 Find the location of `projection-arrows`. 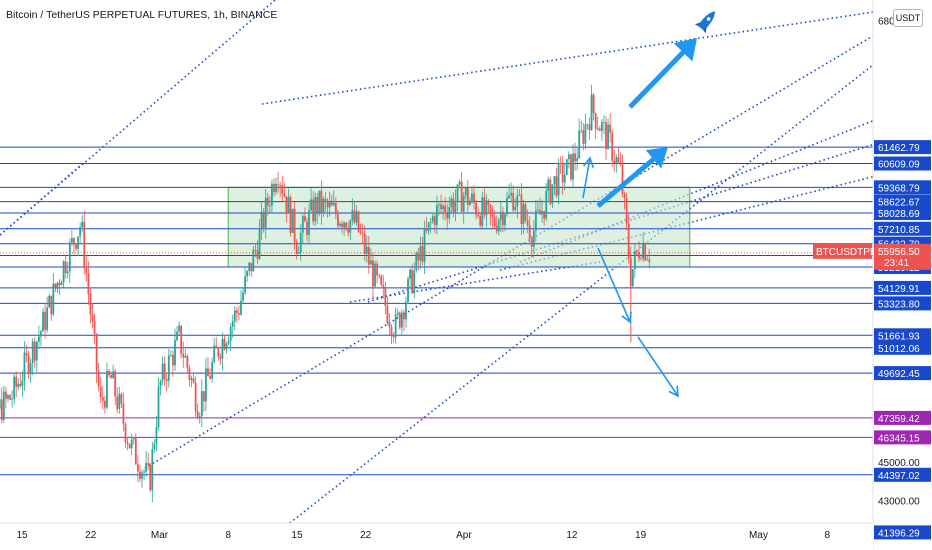

projection-arrows is located at coordinates (648, 204).